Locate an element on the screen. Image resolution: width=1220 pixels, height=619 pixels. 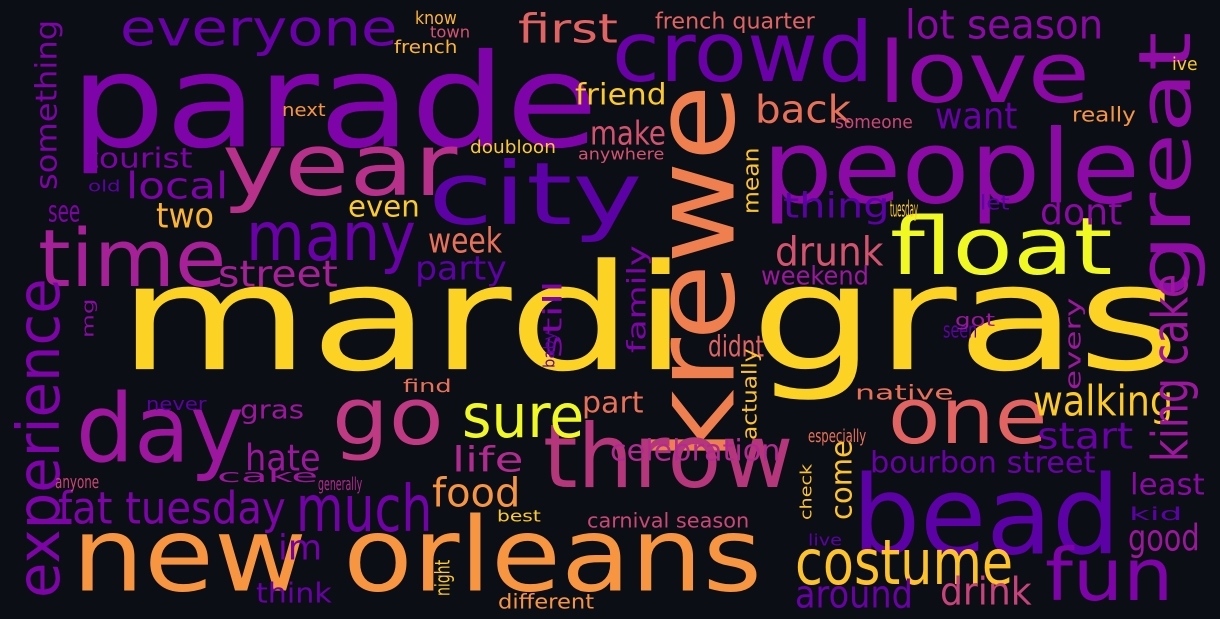
word-tuesday: tuesday is located at coordinates (904, 209).